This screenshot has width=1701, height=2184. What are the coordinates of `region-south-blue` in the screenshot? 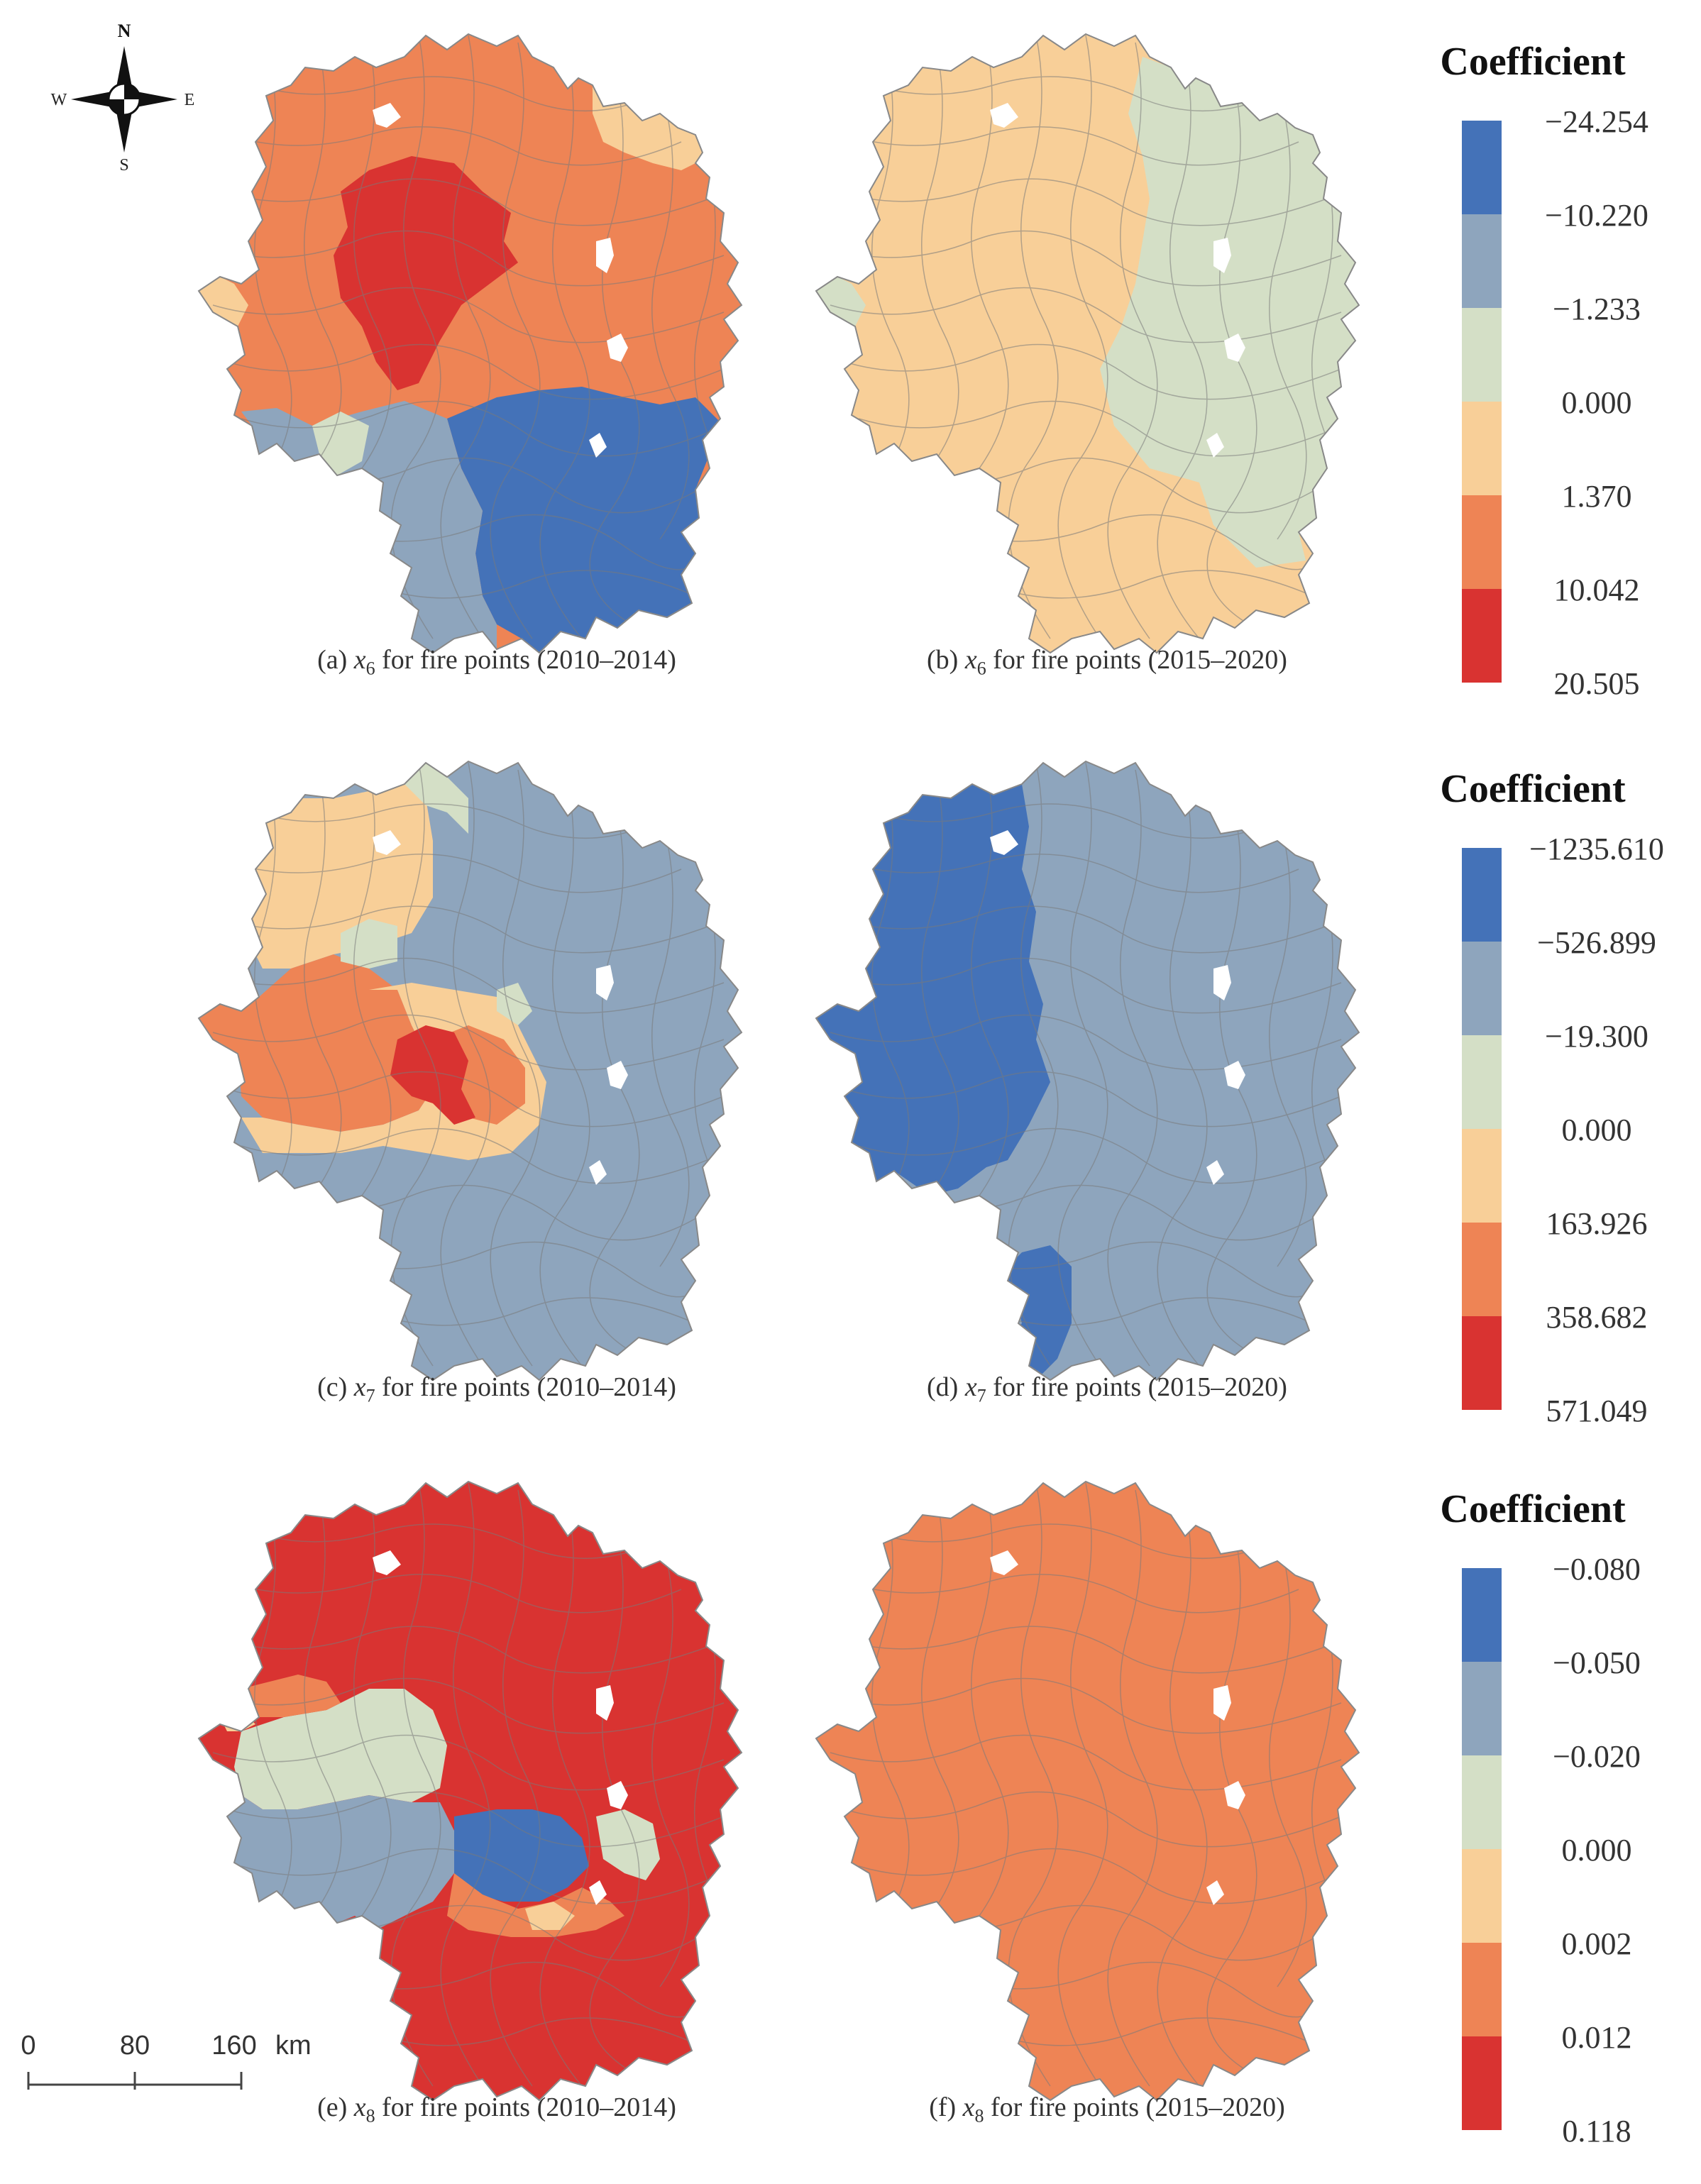 It's located at (585, 520).